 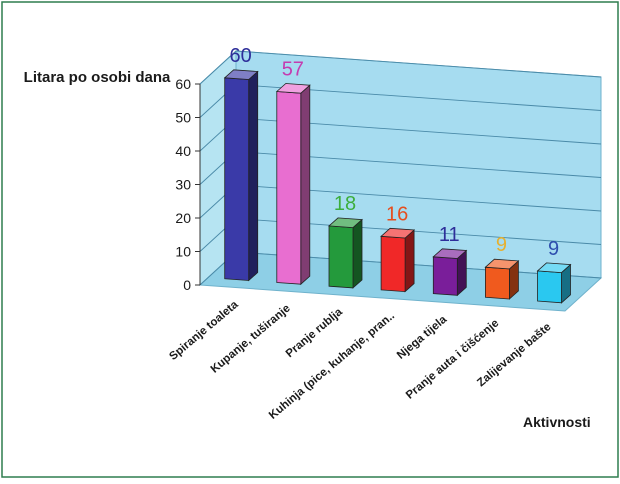 What do you see at coordinates (397, 214) in the screenshot?
I see `data-label: 16` at bounding box center [397, 214].